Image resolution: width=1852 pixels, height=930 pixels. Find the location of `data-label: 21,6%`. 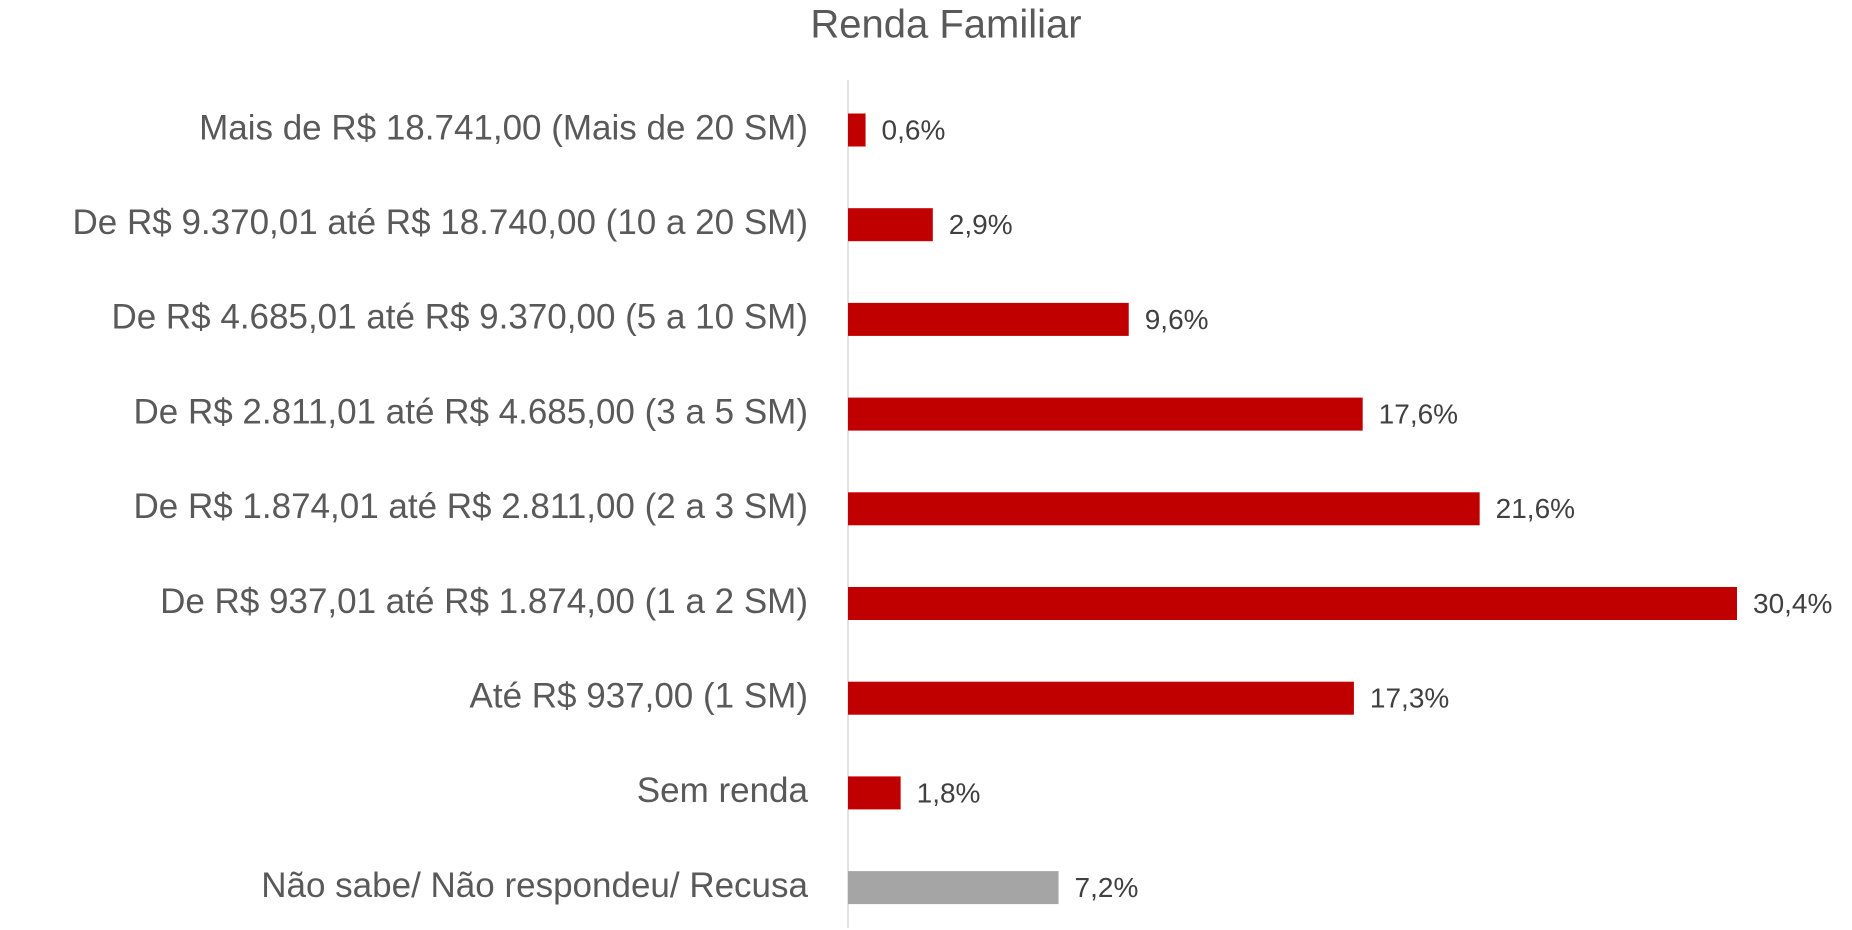

data-label: 21,6% is located at coordinates (1535, 508).